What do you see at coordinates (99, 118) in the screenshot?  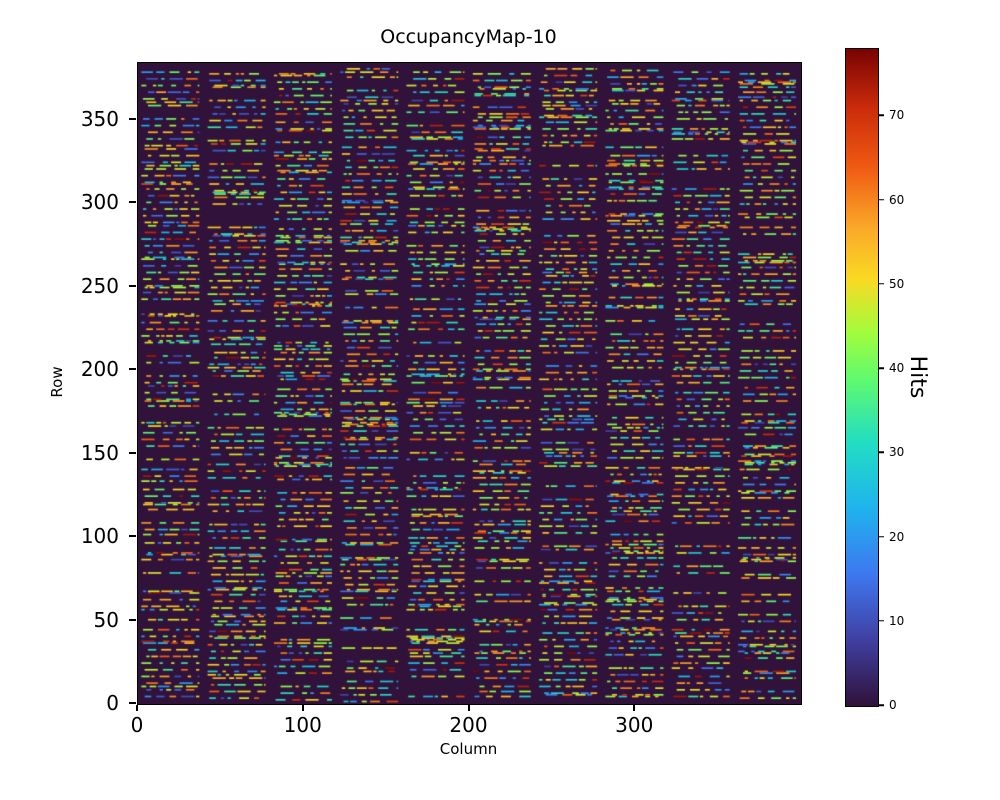 I see `y-tick-label: 350` at bounding box center [99, 118].